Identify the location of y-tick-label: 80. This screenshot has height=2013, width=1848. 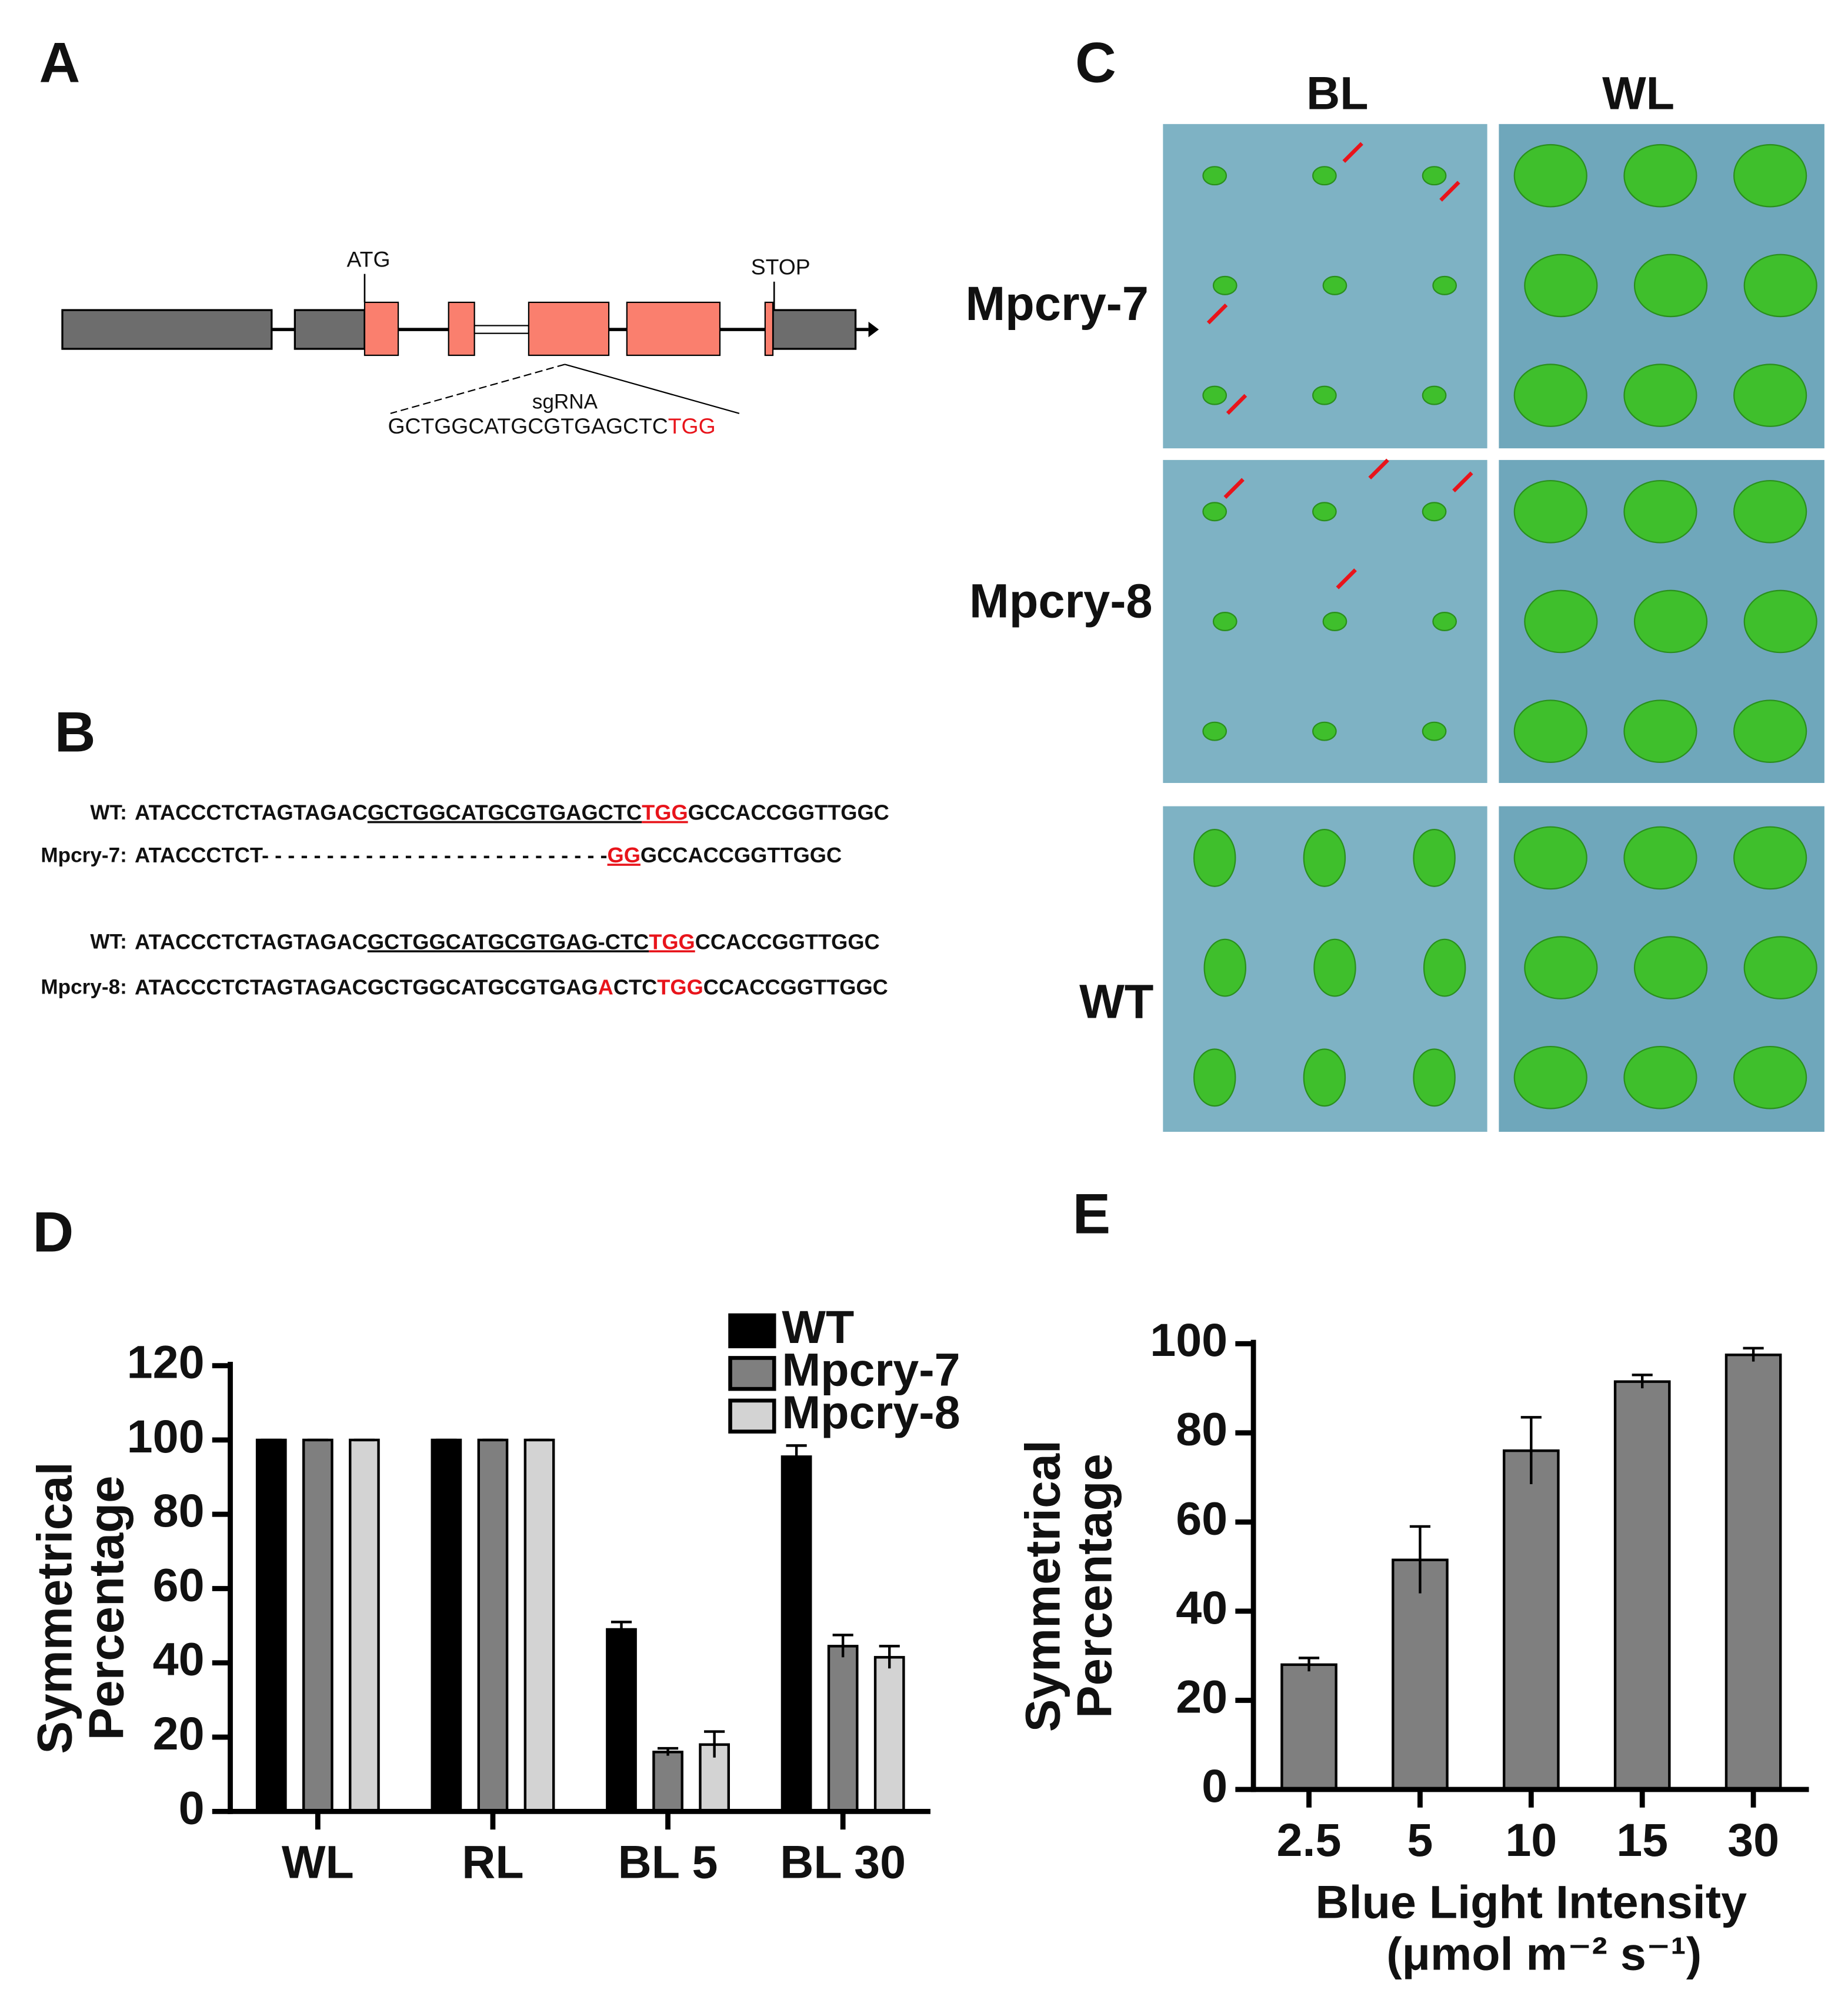
(1201, 1429).